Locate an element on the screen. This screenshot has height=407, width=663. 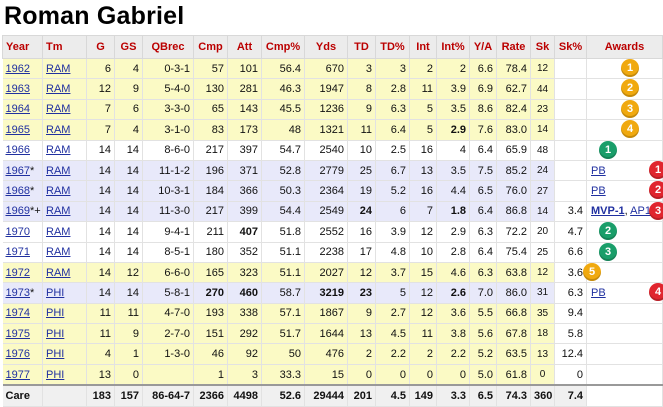
stat-cell-skp: 12.4 is located at coordinates (571, 354).